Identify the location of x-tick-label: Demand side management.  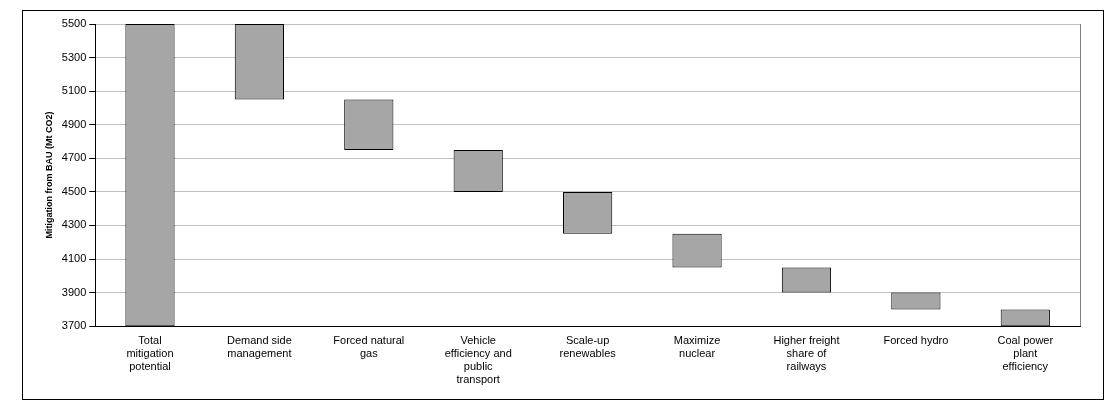
(259, 346).